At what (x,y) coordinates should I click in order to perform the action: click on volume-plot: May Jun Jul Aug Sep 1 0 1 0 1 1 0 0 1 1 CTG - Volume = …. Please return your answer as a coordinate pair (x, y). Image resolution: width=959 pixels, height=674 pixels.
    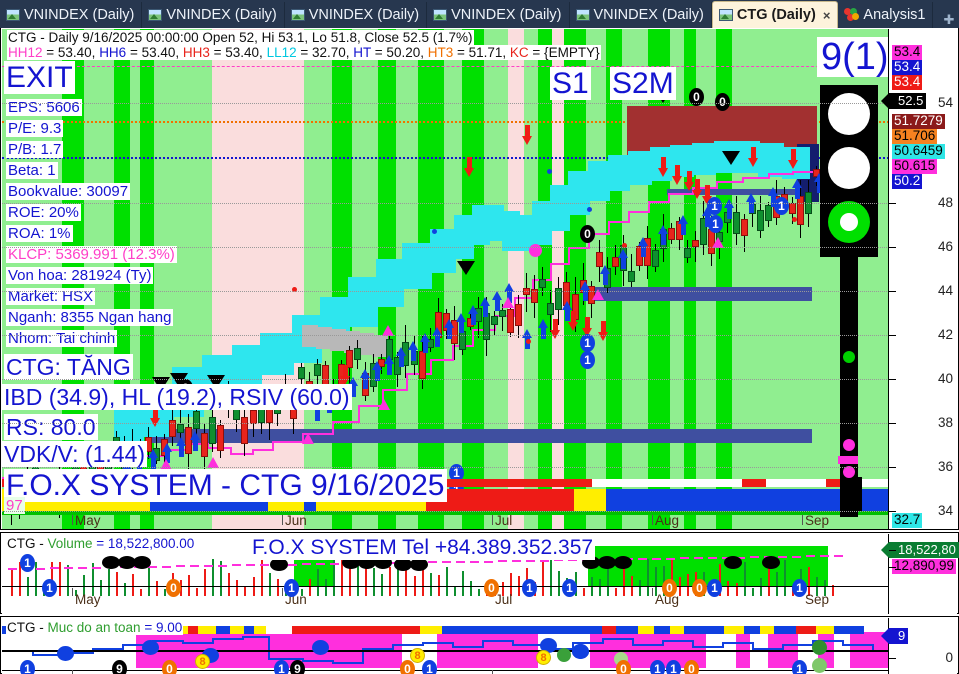
    Looking at the image, I should click on (445, 574).